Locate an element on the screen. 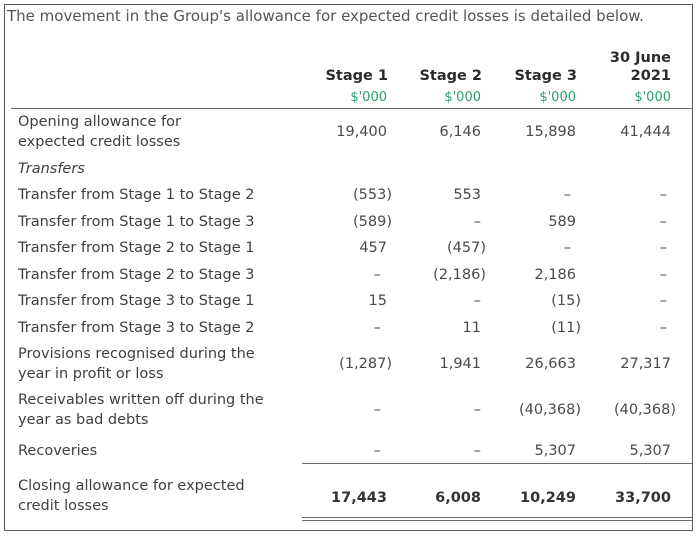  cell-s3s2-s1: – is located at coordinates (377, 328).